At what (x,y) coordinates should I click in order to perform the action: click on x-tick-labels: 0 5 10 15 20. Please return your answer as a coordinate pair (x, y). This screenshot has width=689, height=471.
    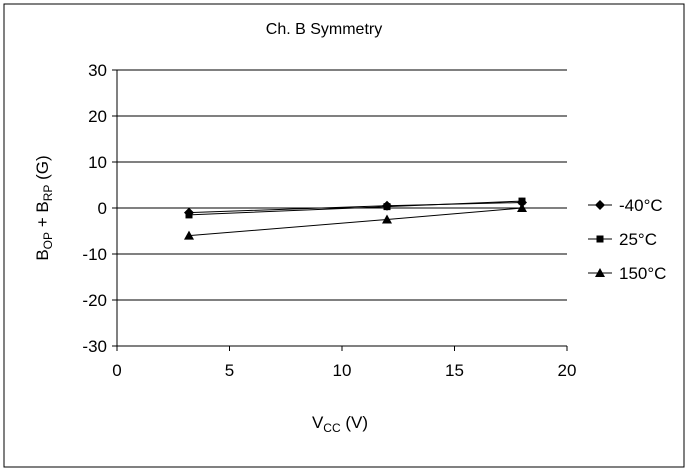
    Looking at the image, I should click on (344, 370).